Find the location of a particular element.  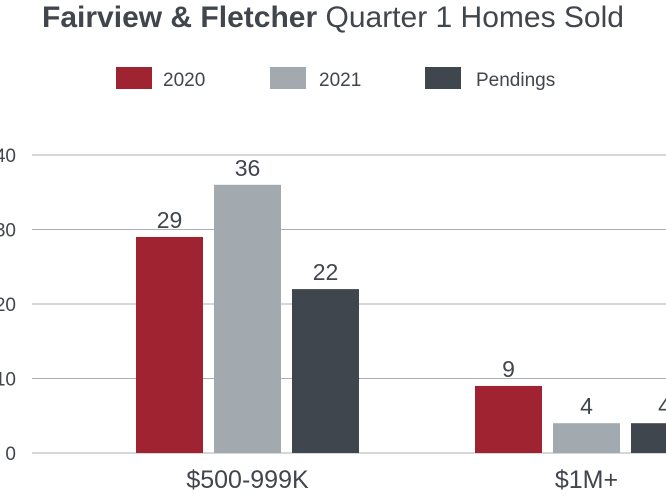

y-tick-label: 10 is located at coordinates (8, 380).